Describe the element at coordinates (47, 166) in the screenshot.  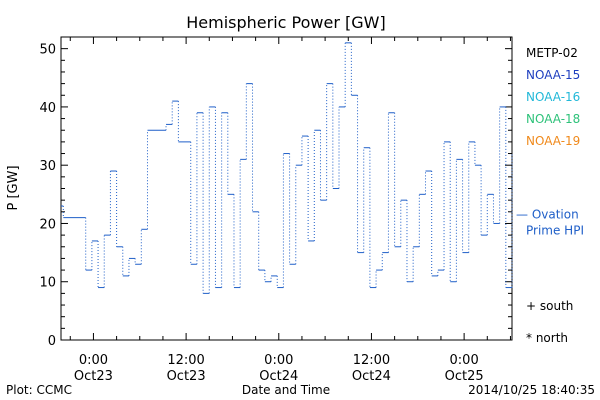
I see `y-tick-label: 30` at that location.